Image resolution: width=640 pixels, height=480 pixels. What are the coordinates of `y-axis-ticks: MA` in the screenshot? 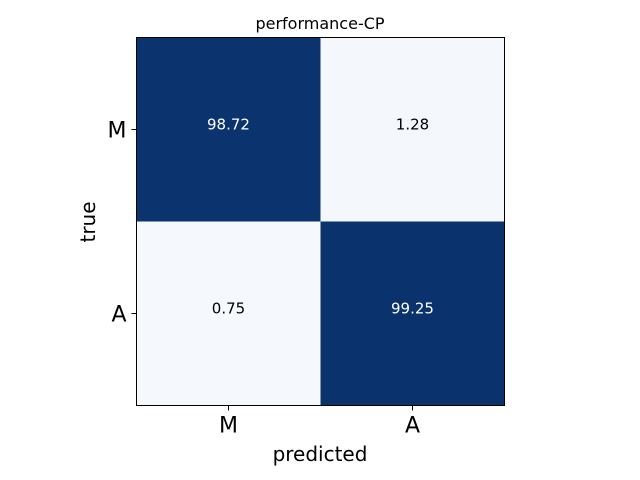 It's located at (122, 223).